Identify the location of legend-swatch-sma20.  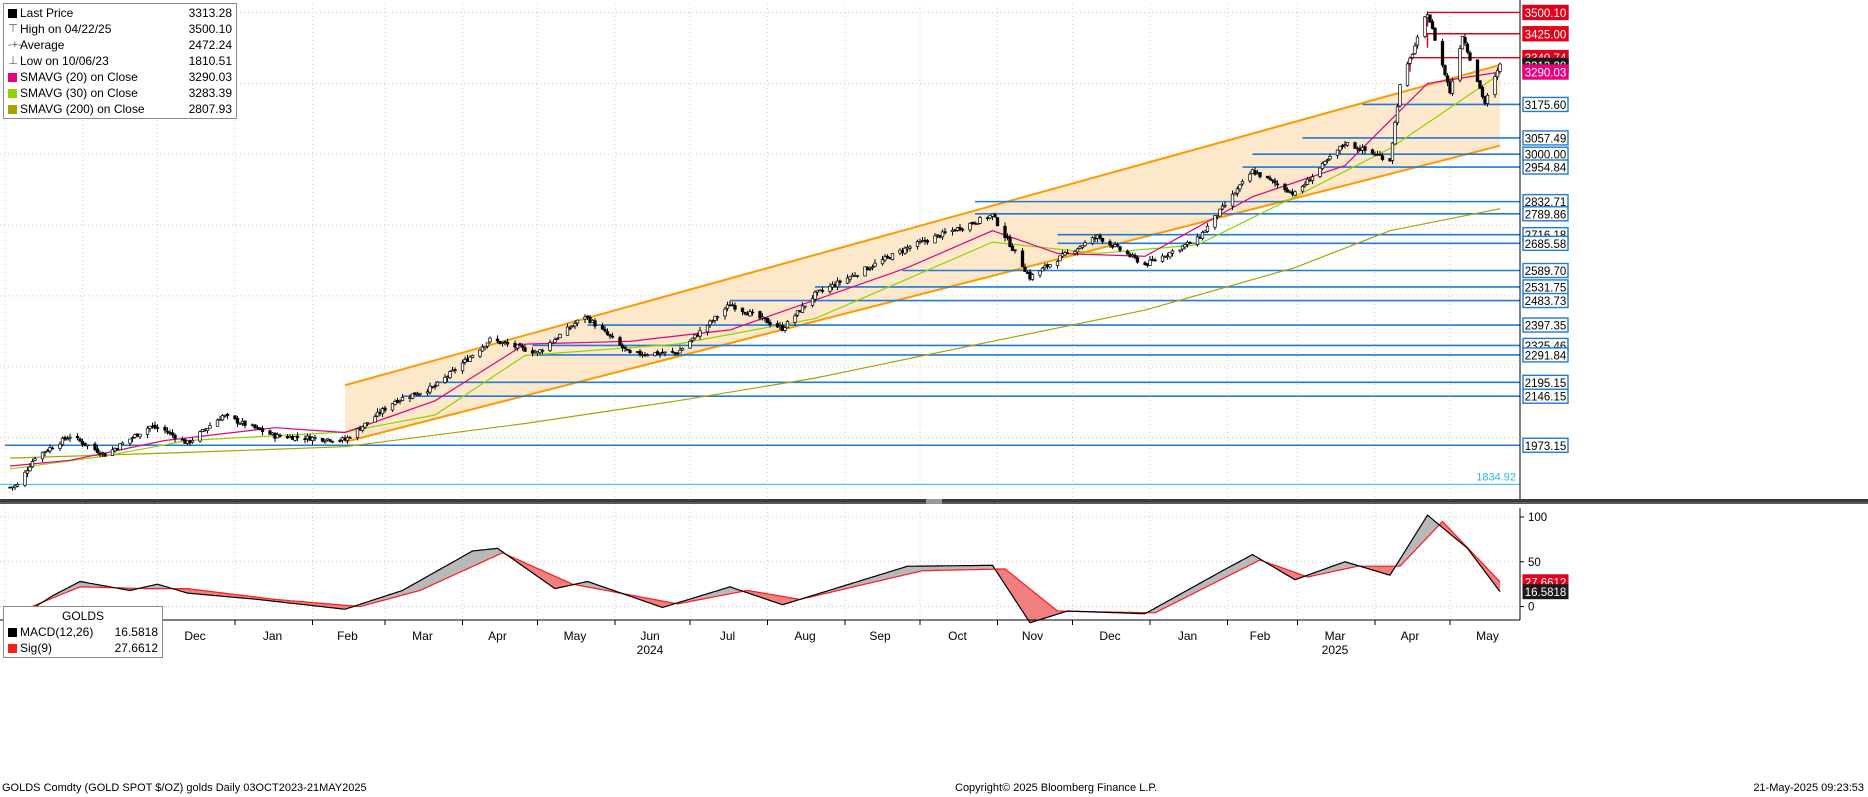
(12, 77).